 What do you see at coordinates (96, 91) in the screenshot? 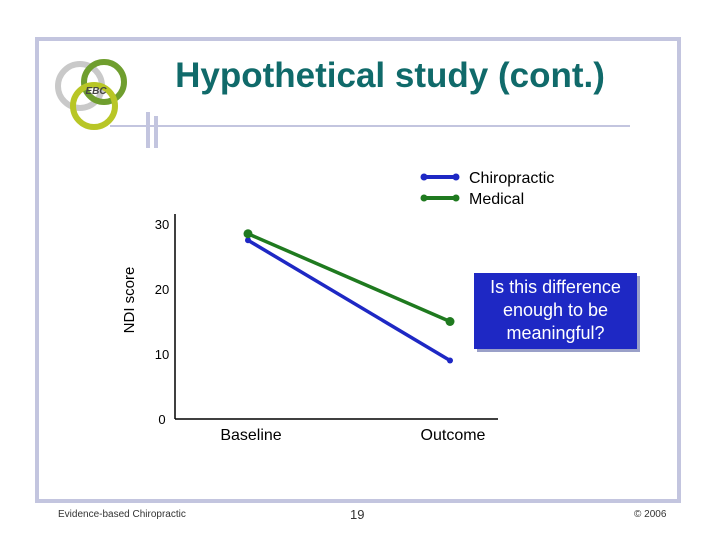
I see `logo-text: EBC` at bounding box center [96, 91].